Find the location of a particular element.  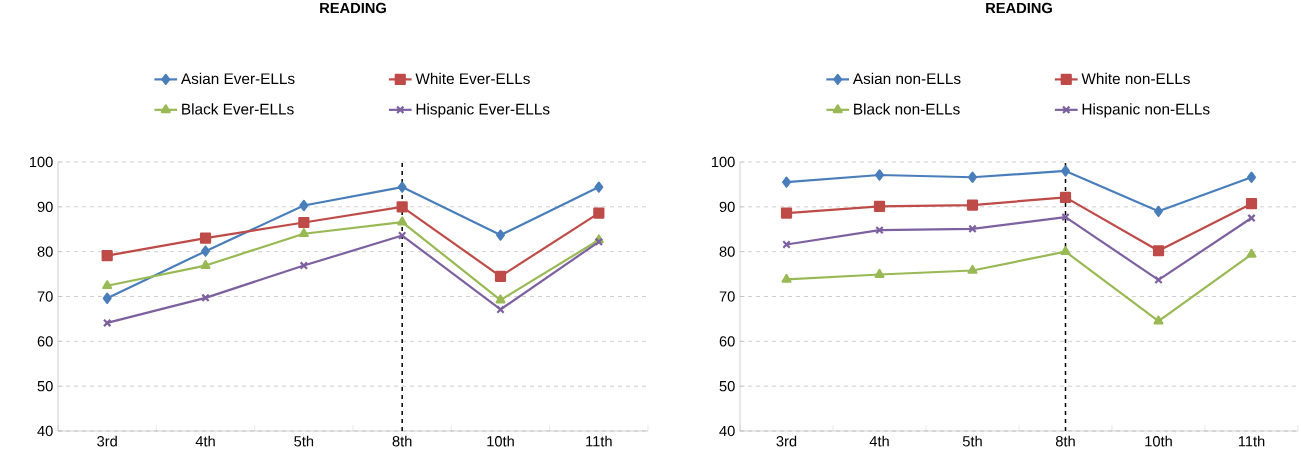

legend-label: Hispanic Ever-ELLs is located at coordinates (483, 110).